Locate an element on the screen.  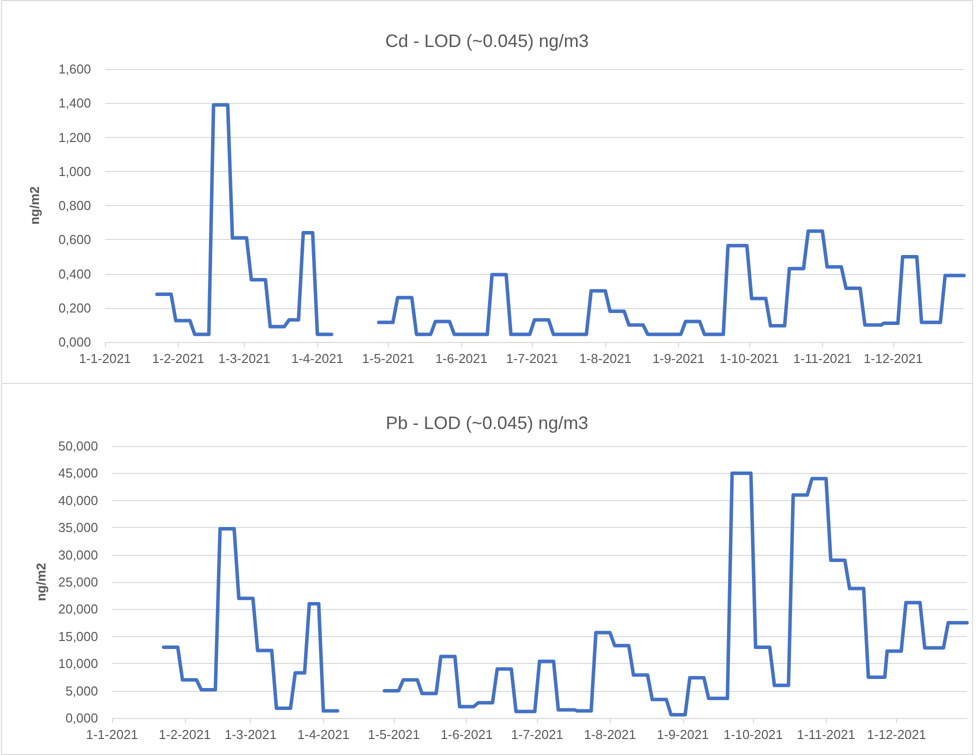
y-tick-label: 35,000 is located at coordinates (78, 528).